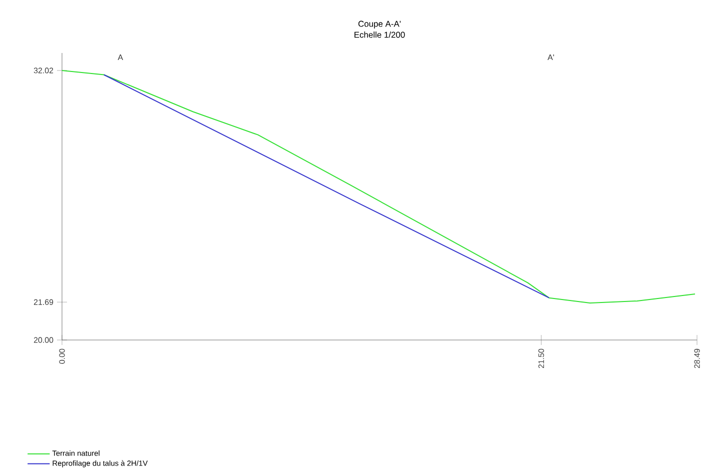 This screenshot has width=706, height=472. What do you see at coordinates (379, 24) in the screenshot?
I see `chart-title: Coupe A-A'` at bounding box center [379, 24].